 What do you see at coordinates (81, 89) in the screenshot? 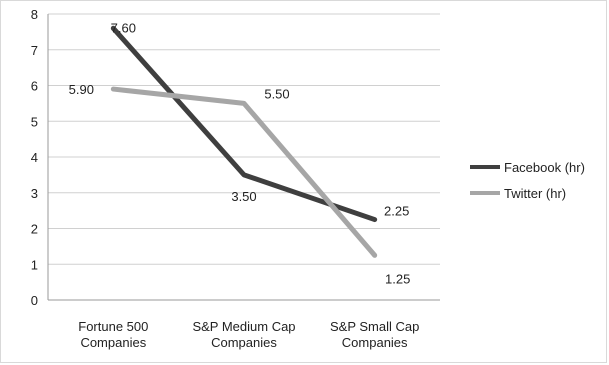
I see `data-label: 5.90` at bounding box center [81, 89].